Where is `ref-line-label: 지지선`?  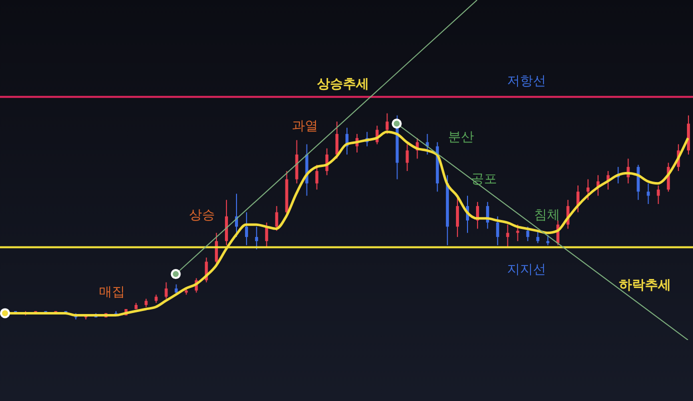
ref-line-label: 지지선 is located at coordinates (526, 270).